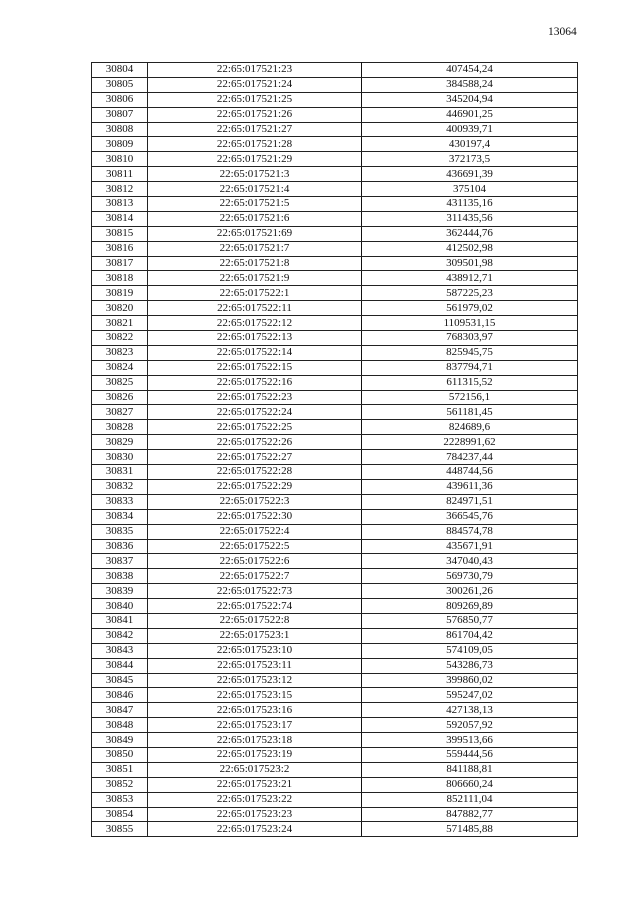 This screenshot has height=905, width=640. I want to click on row-number-cell: 30828, so click(119, 427).